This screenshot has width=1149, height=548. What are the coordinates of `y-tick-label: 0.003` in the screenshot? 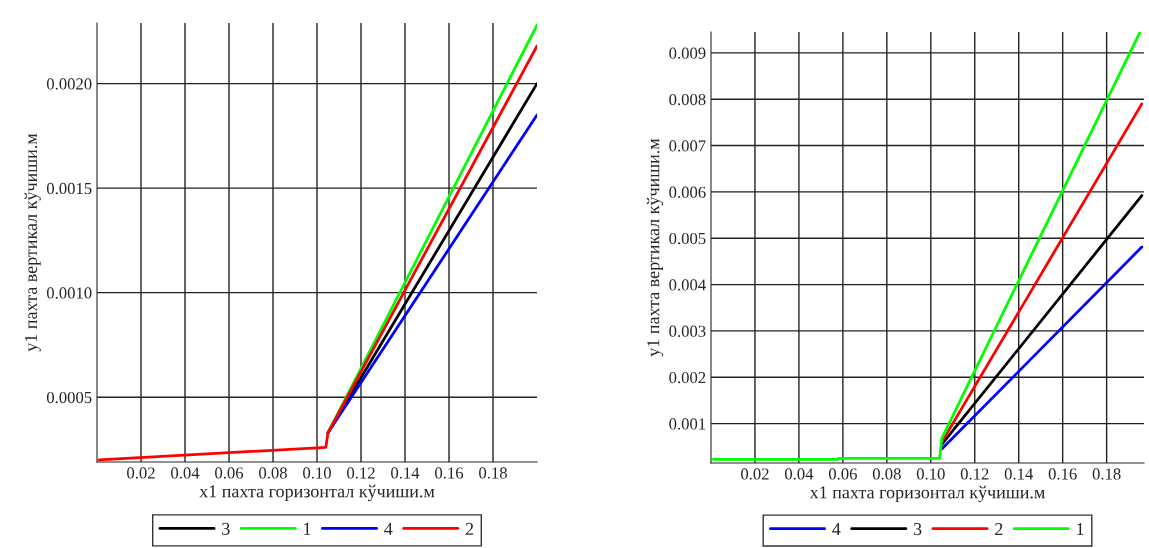 It's located at (687, 331).